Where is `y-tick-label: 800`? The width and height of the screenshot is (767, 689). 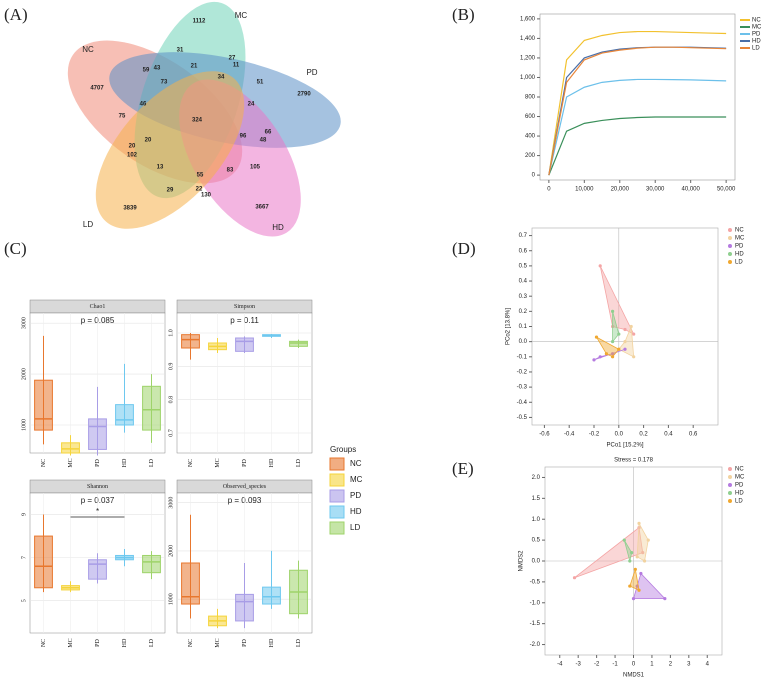
y-tick-label: 800 is located at coordinates (530, 98).